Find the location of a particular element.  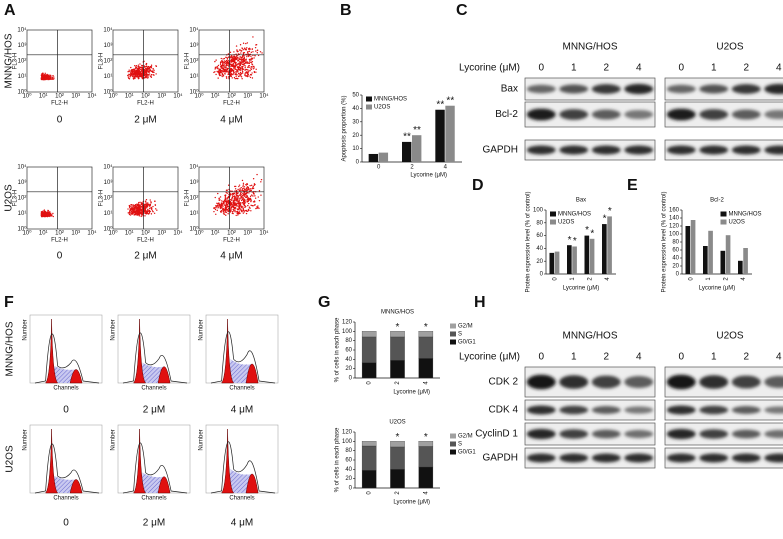

blot-frame is located at coordinates (590, 410).